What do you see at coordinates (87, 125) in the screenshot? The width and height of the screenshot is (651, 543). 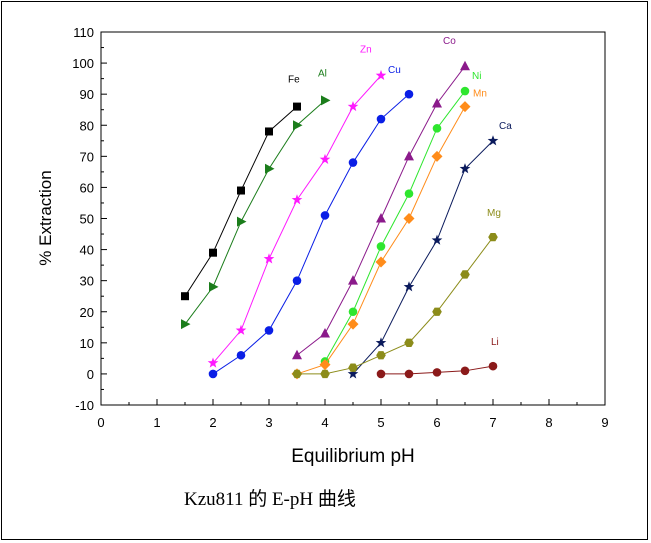 I see `y-tick-label: 80` at bounding box center [87, 125].